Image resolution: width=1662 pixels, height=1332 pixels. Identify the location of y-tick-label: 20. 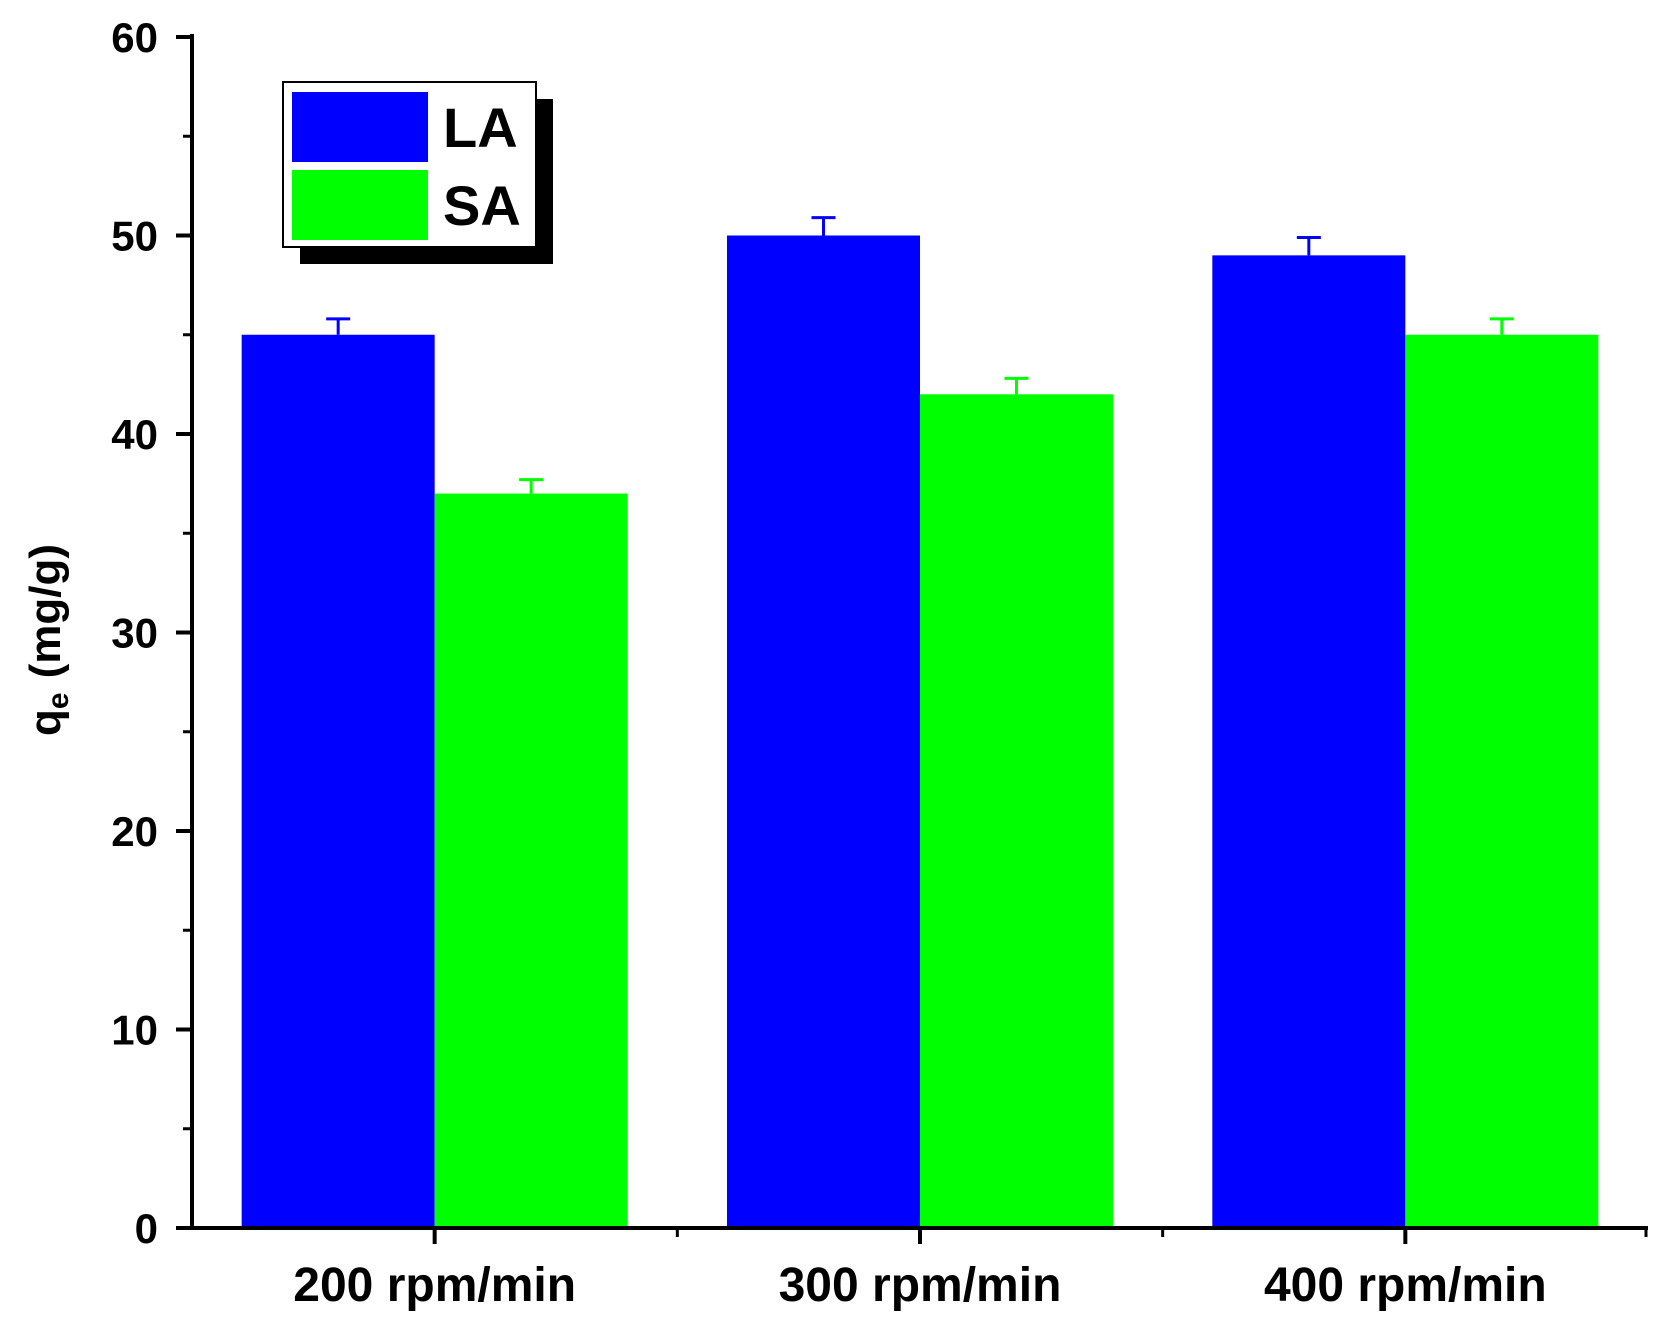
(134, 831).